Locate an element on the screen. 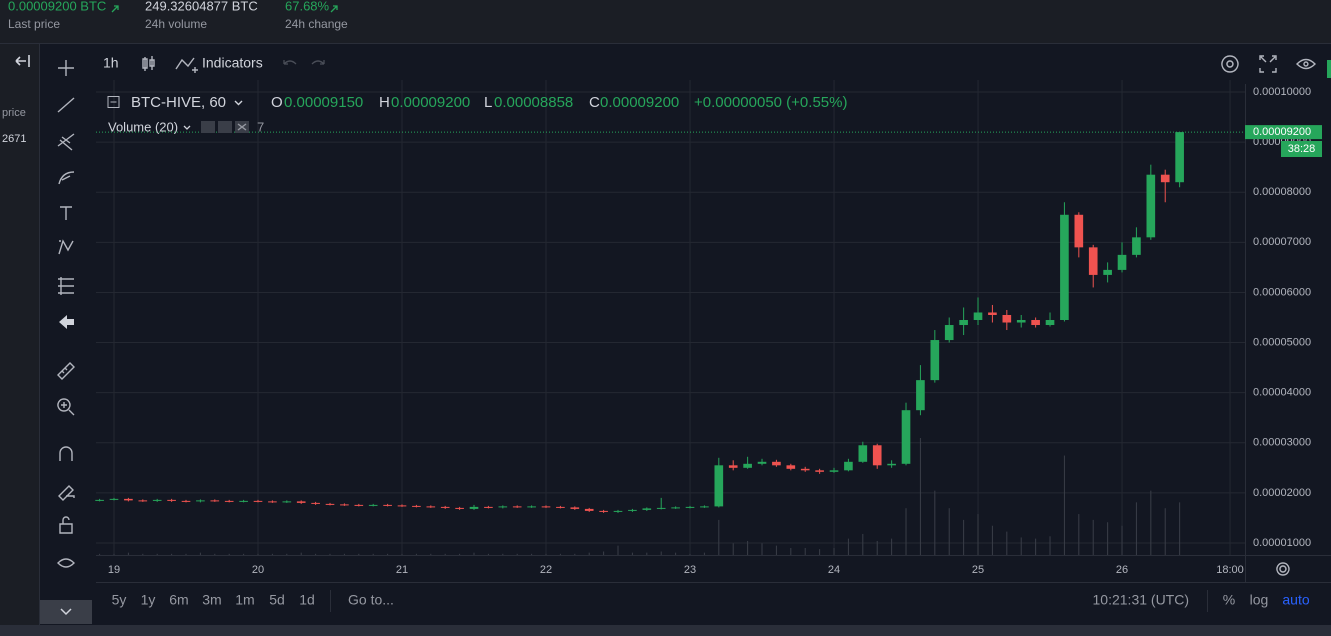 The width and height of the screenshot is (1331, 636). ohlc-value: 0.00009150 is located at coordinates (323, 102).